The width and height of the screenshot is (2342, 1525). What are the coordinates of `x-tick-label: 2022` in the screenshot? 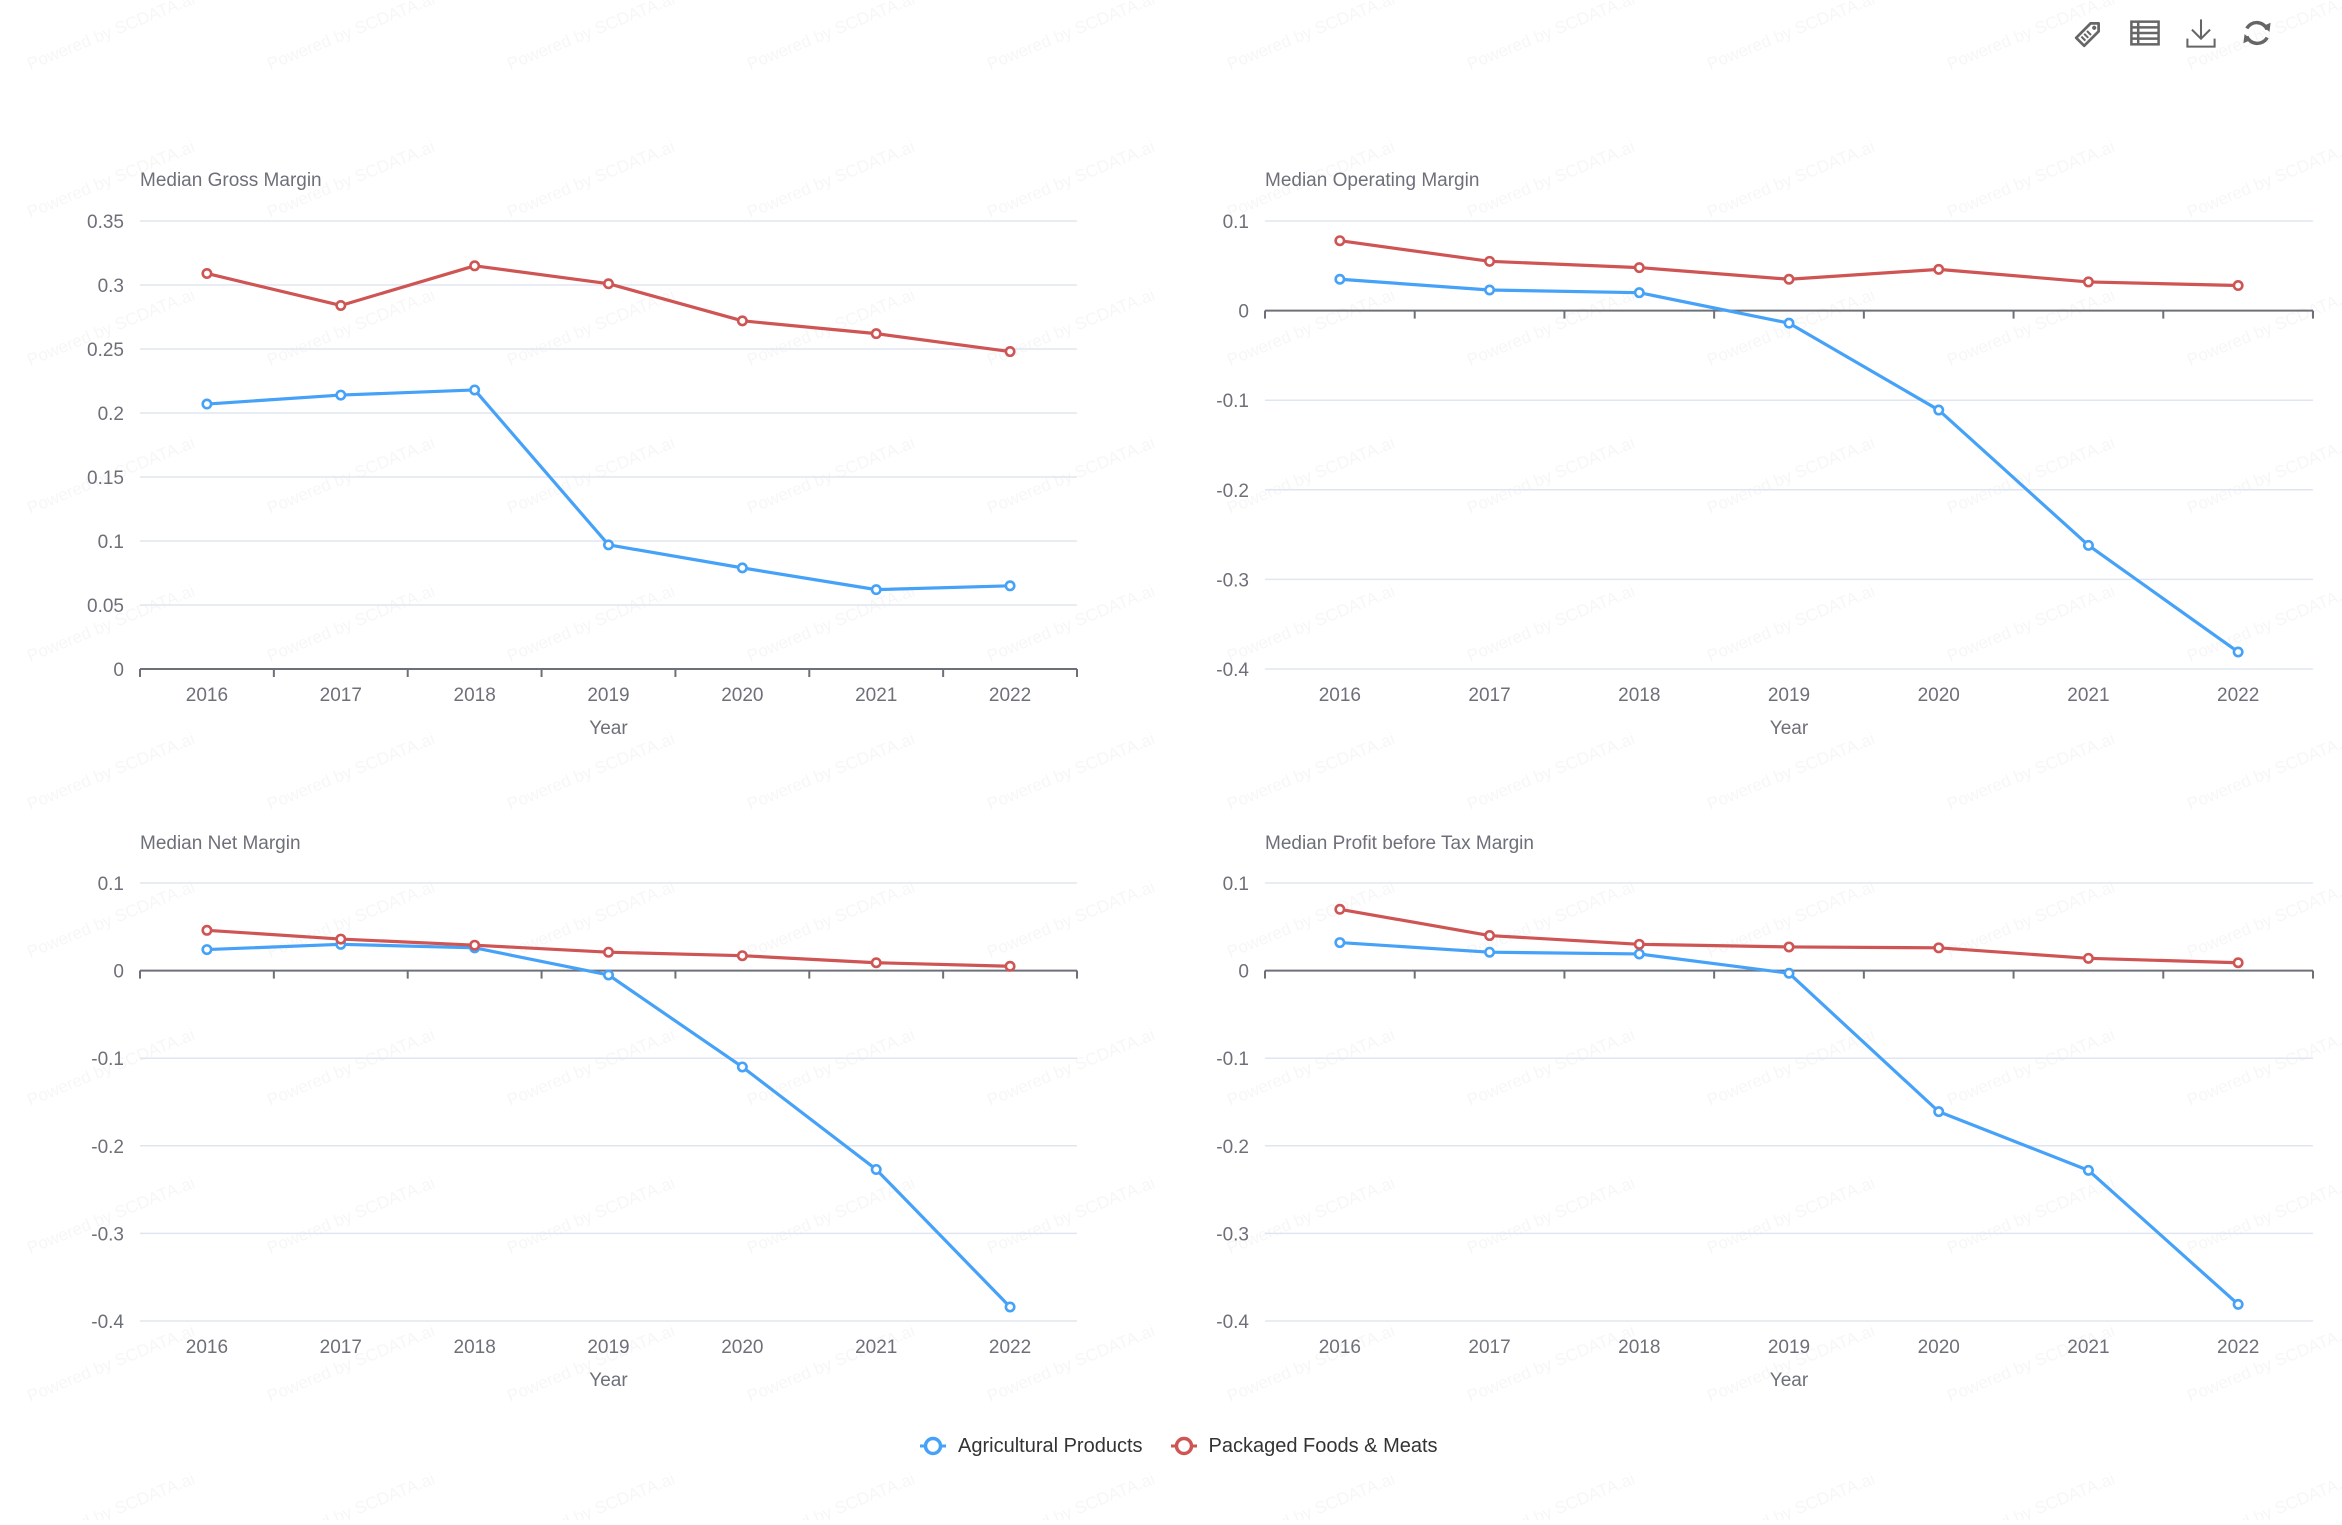 It's located at (1010, 695).